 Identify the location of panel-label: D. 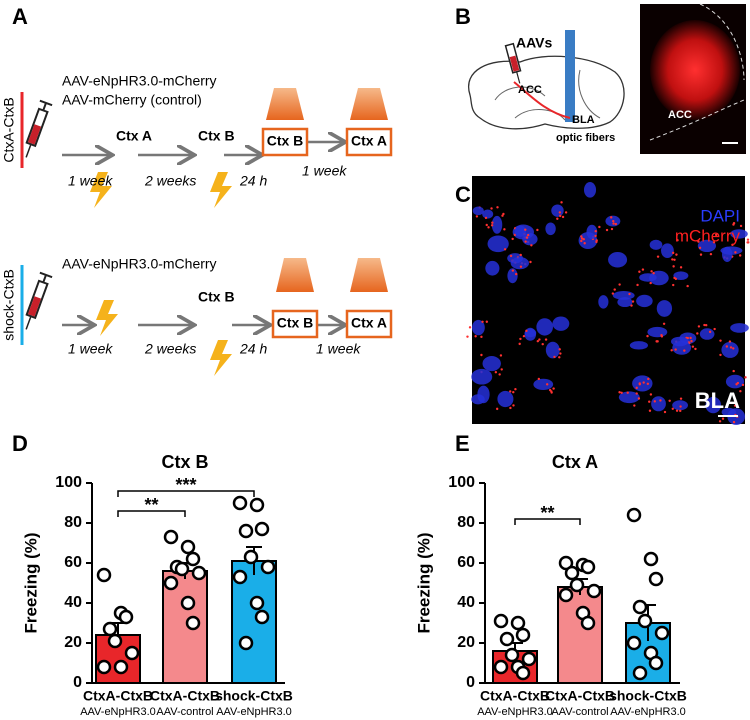
(20, 443).